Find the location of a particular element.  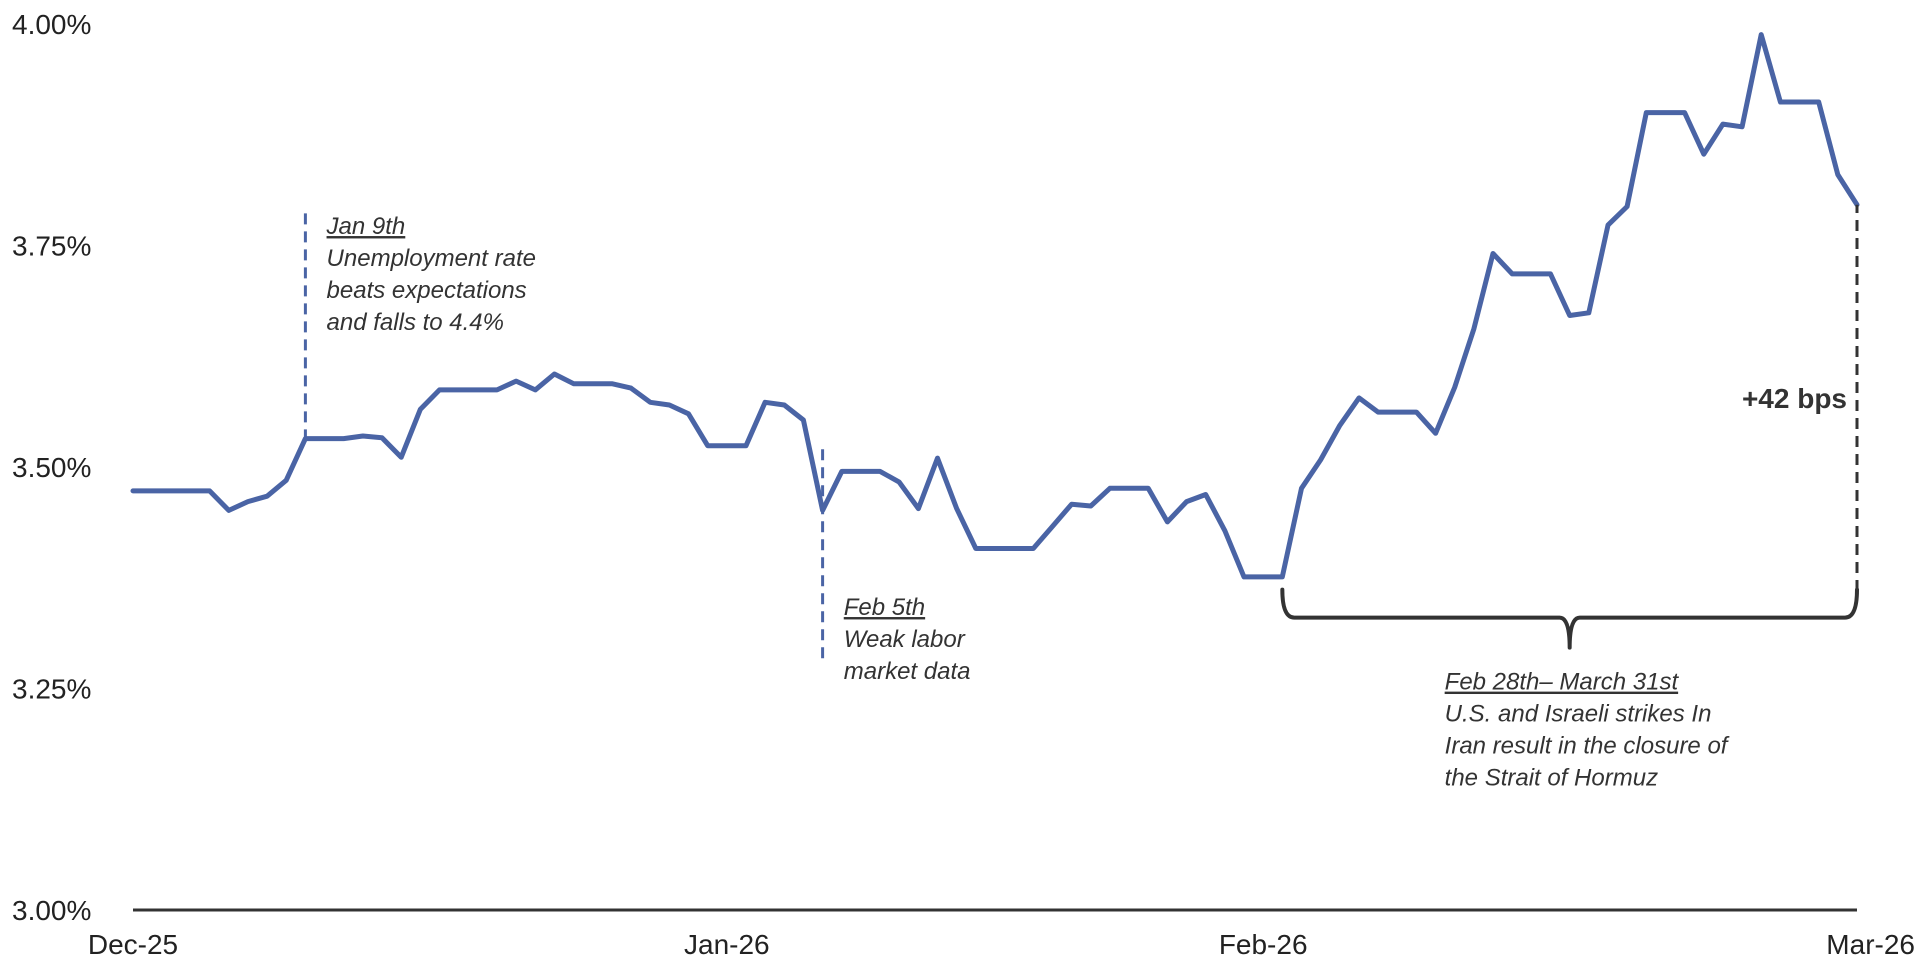

annotation-text-jan9-1: beats expectations is located at coordinates (427, 290).